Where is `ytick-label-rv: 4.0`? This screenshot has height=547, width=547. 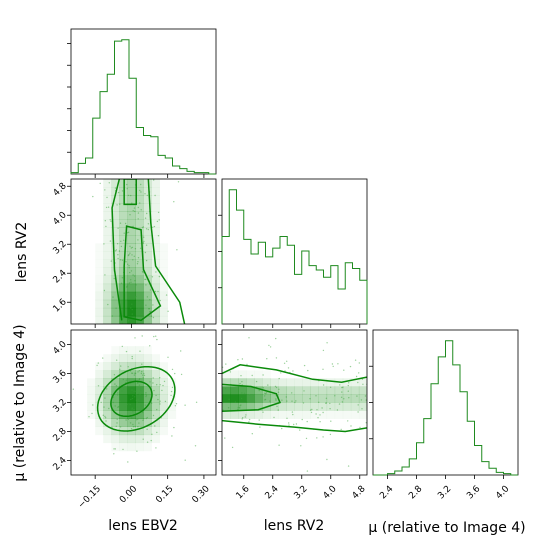 ytick-label-rv: 4.0 is located at coordinates (60, 218).